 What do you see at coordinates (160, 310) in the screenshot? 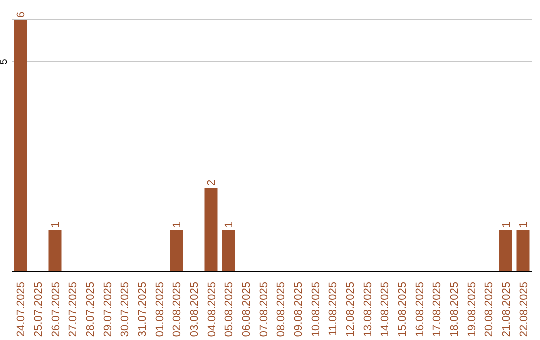
I see `x-tick-label: 01.08.2025` at bounding box center [160, 310].